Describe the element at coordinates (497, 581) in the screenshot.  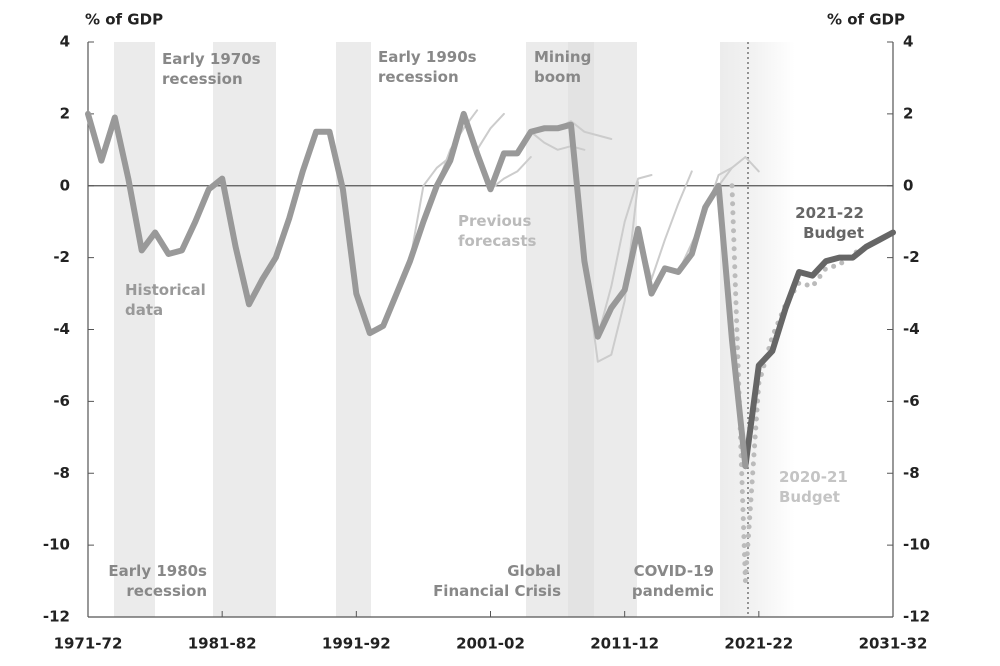
I see `region-annotation: Global Financial Crisis` at that location.